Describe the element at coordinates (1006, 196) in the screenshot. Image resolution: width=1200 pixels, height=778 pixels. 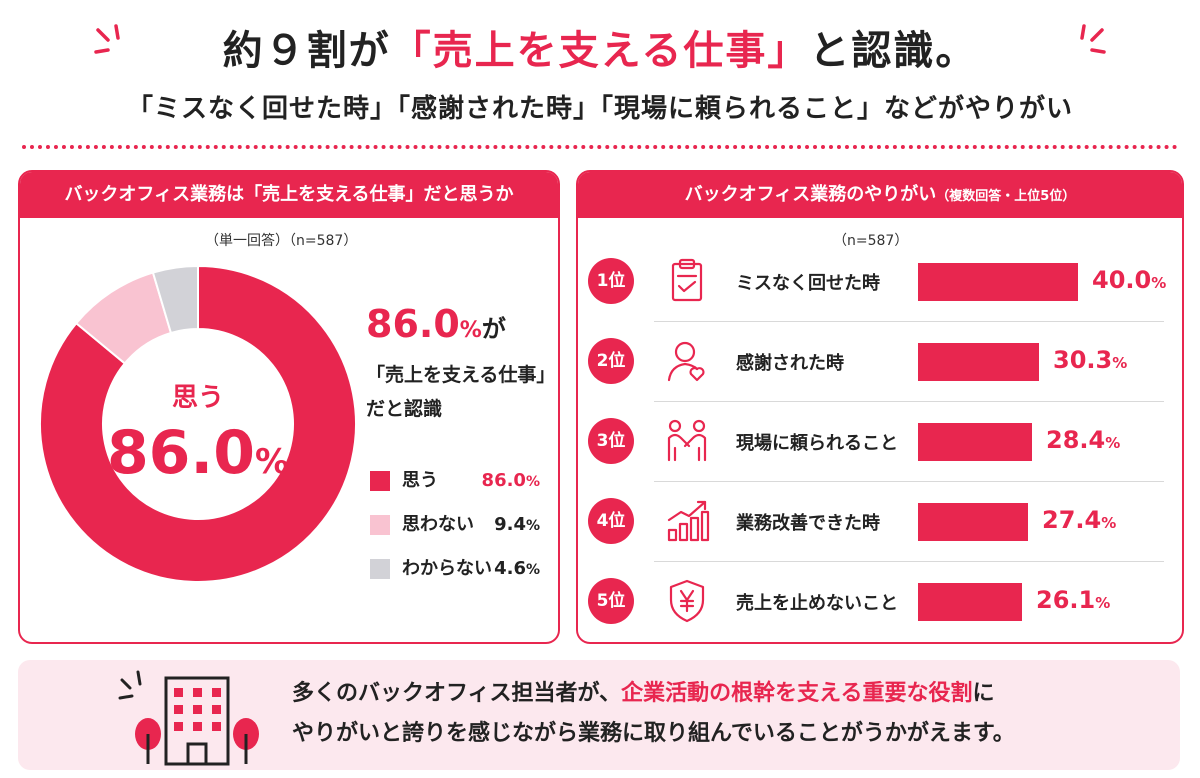
I see `right-panel-title-note: （複数回答・上位5位）` at that location.